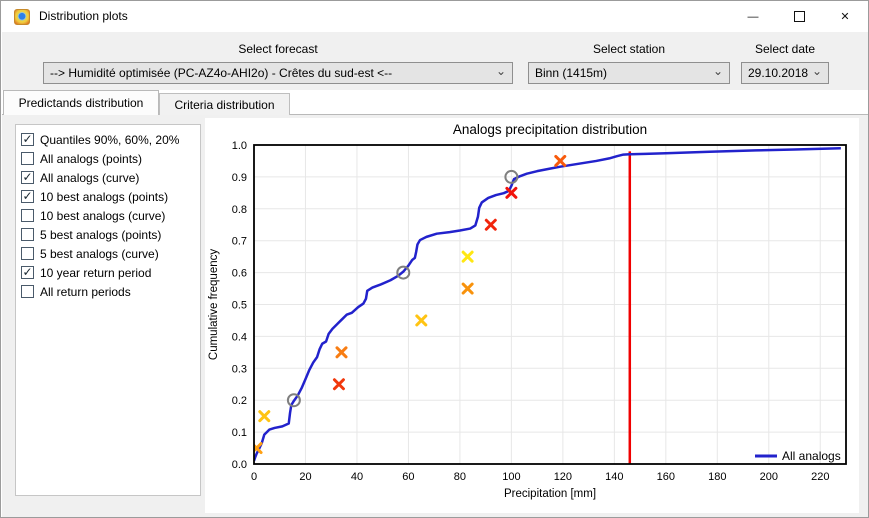 The image size is (869, 518). I want to click on x-axis-label: Precipitation [mm], so click(550, 494).